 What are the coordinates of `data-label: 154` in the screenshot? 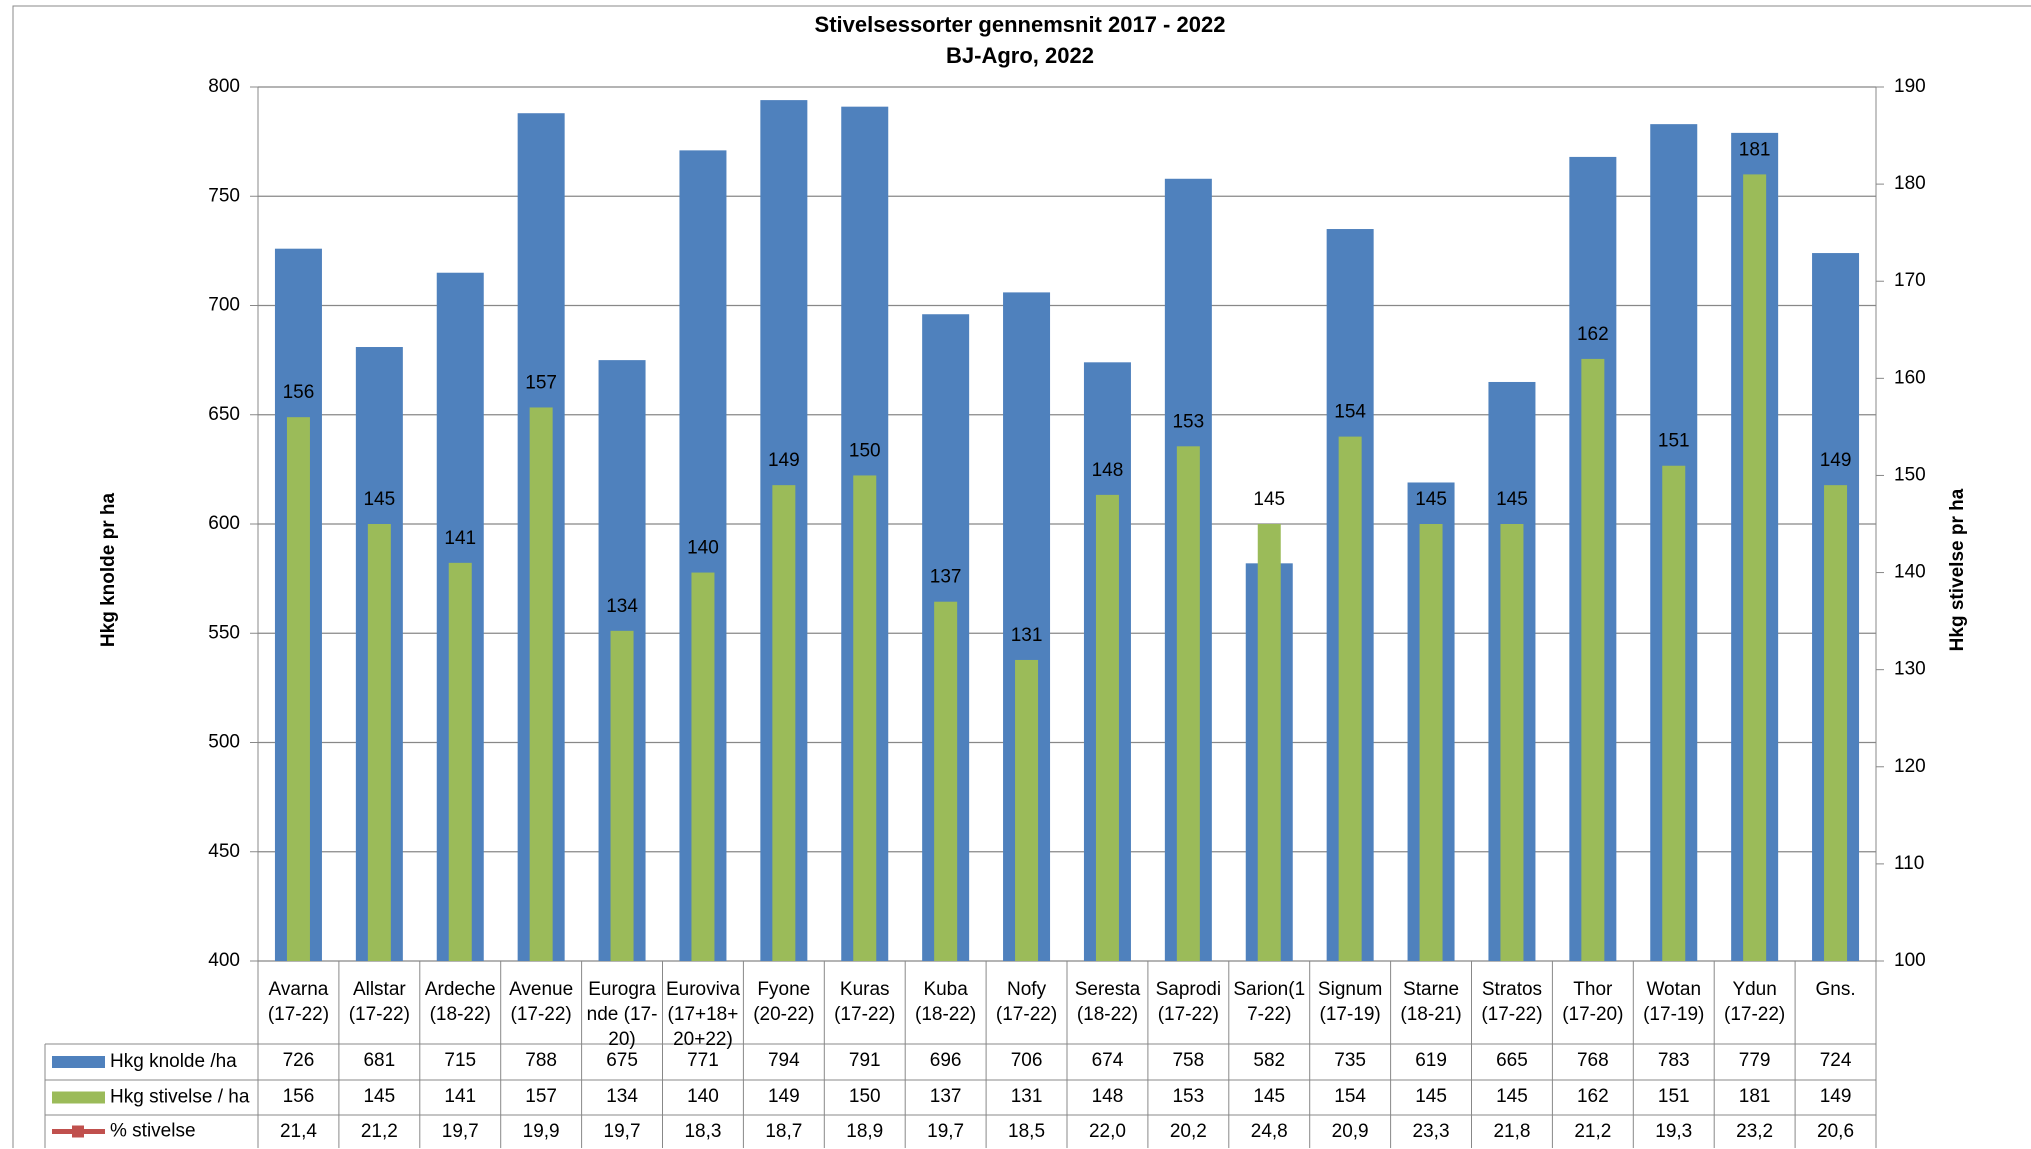 It's located at (1350, 412).